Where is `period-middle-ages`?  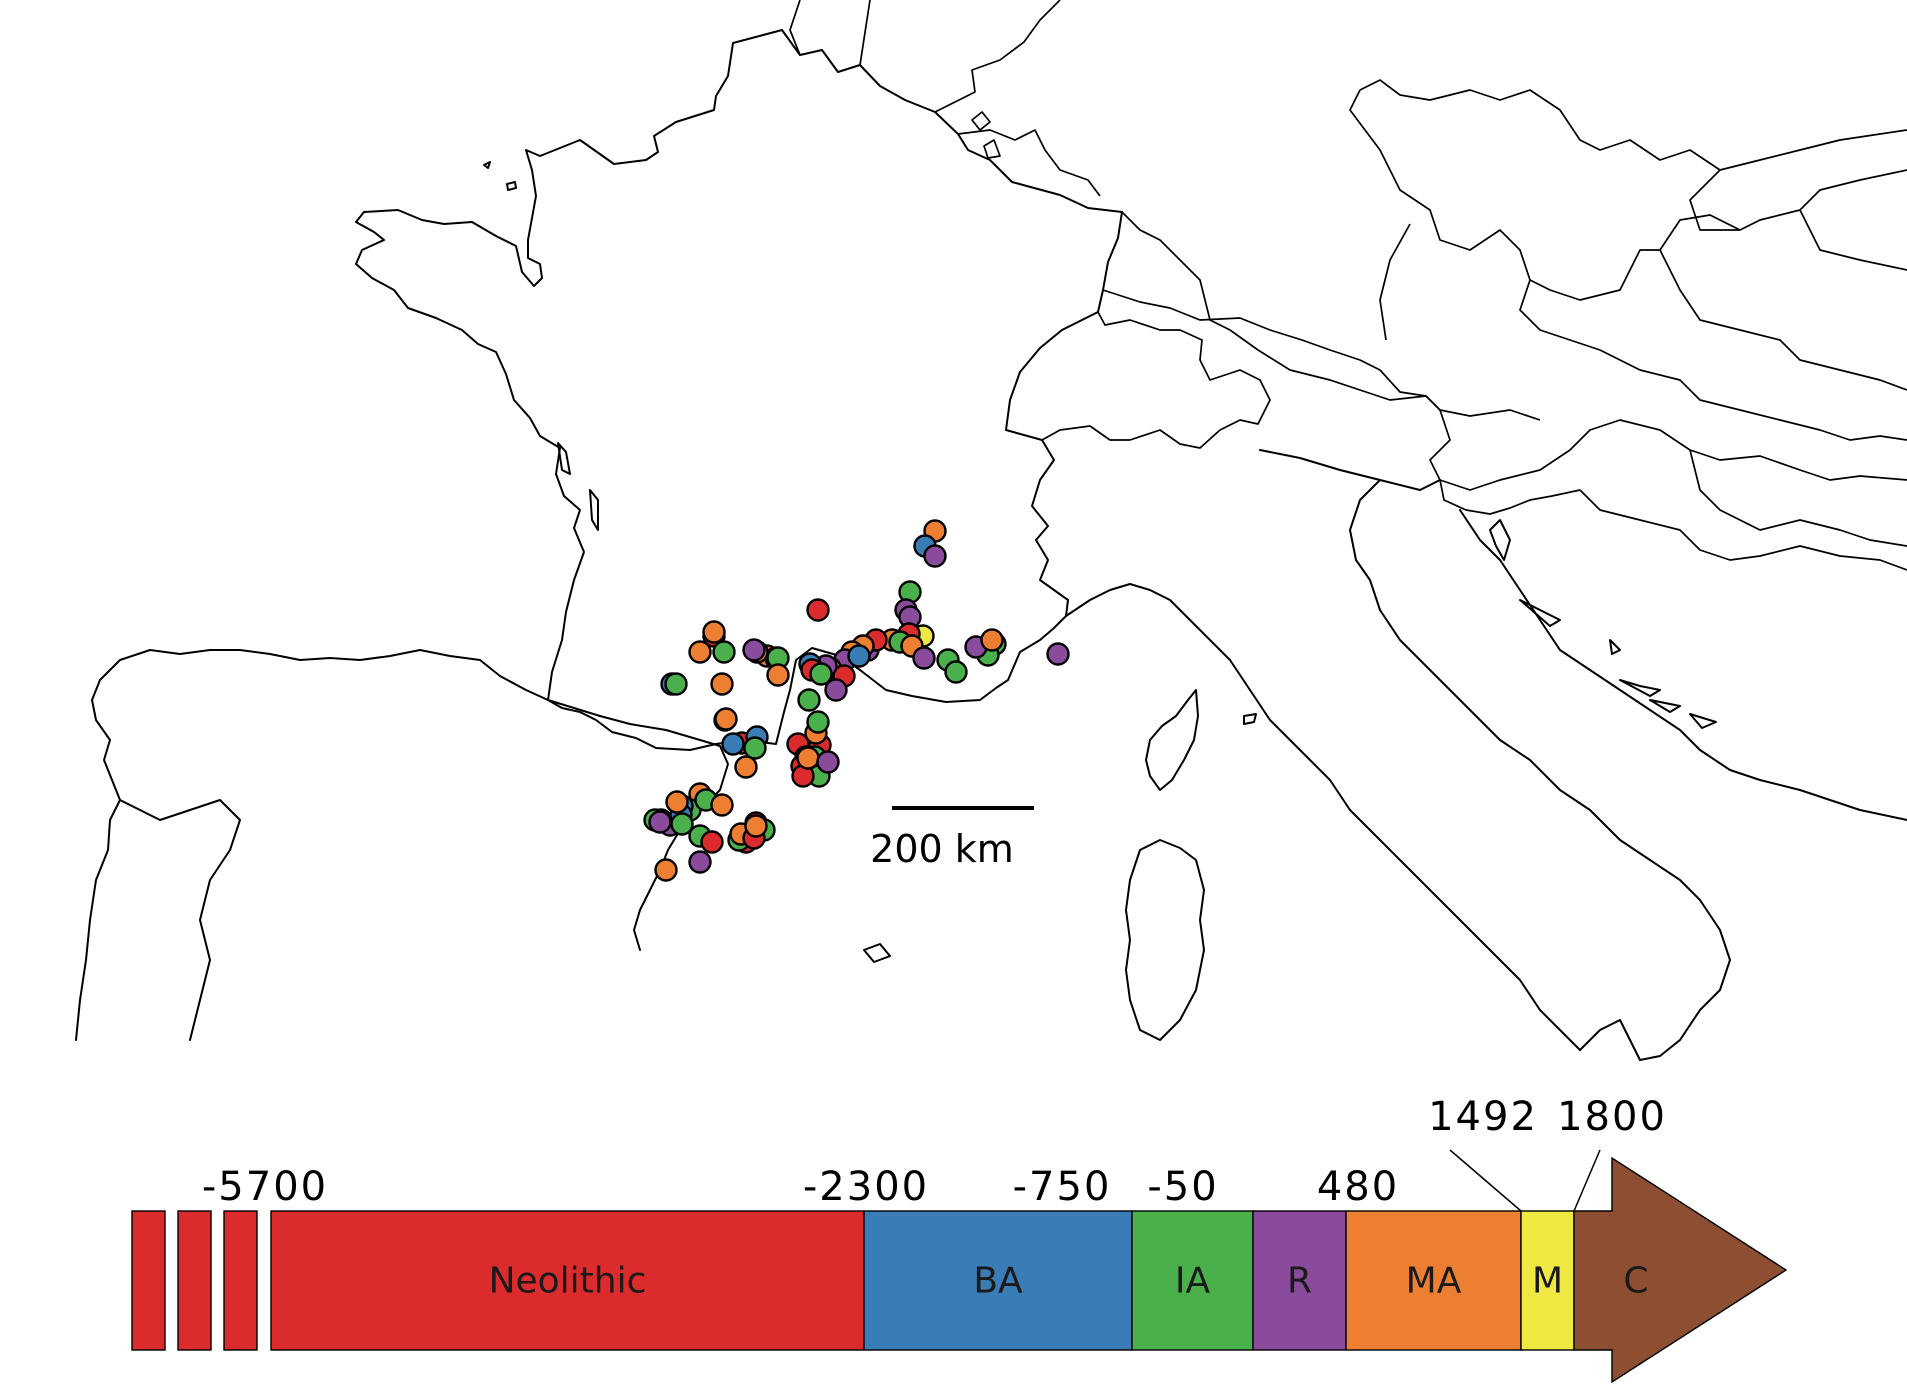
period-middle-ages is located at coordinates (1433, 1280).